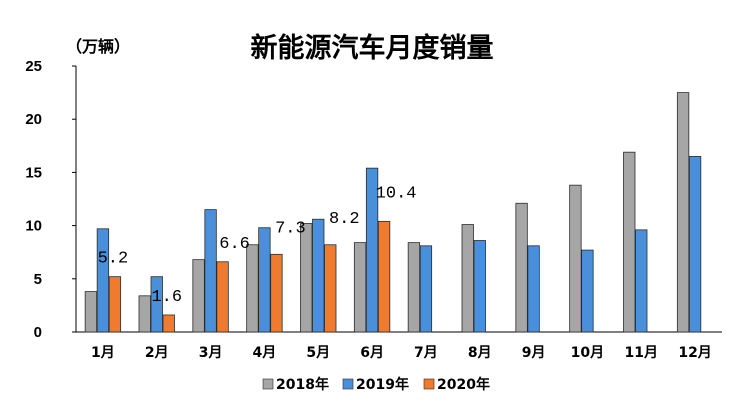 The height and width of the screenshot is (406, 750). I want to click on y-tick-labels: 0 5 10 15 20 25, so click(50, 199).